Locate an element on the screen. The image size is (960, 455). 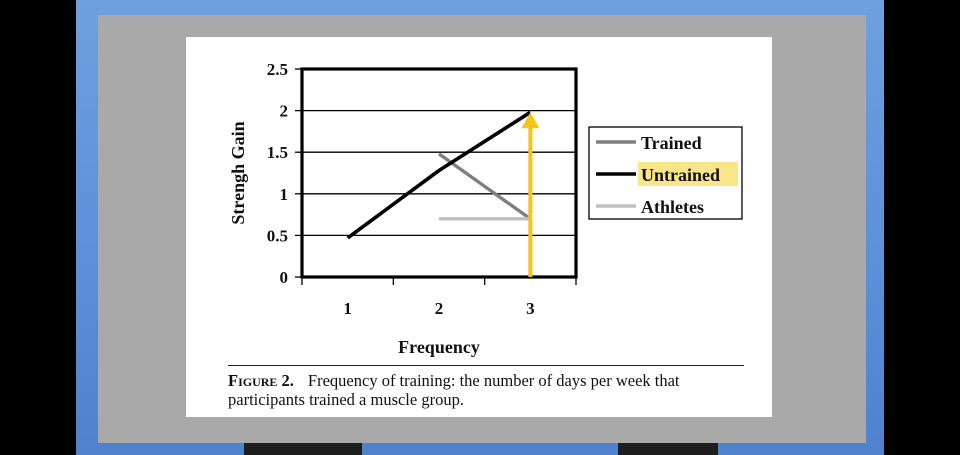
presenter-shadow-right is located at coordinates (668, 449).